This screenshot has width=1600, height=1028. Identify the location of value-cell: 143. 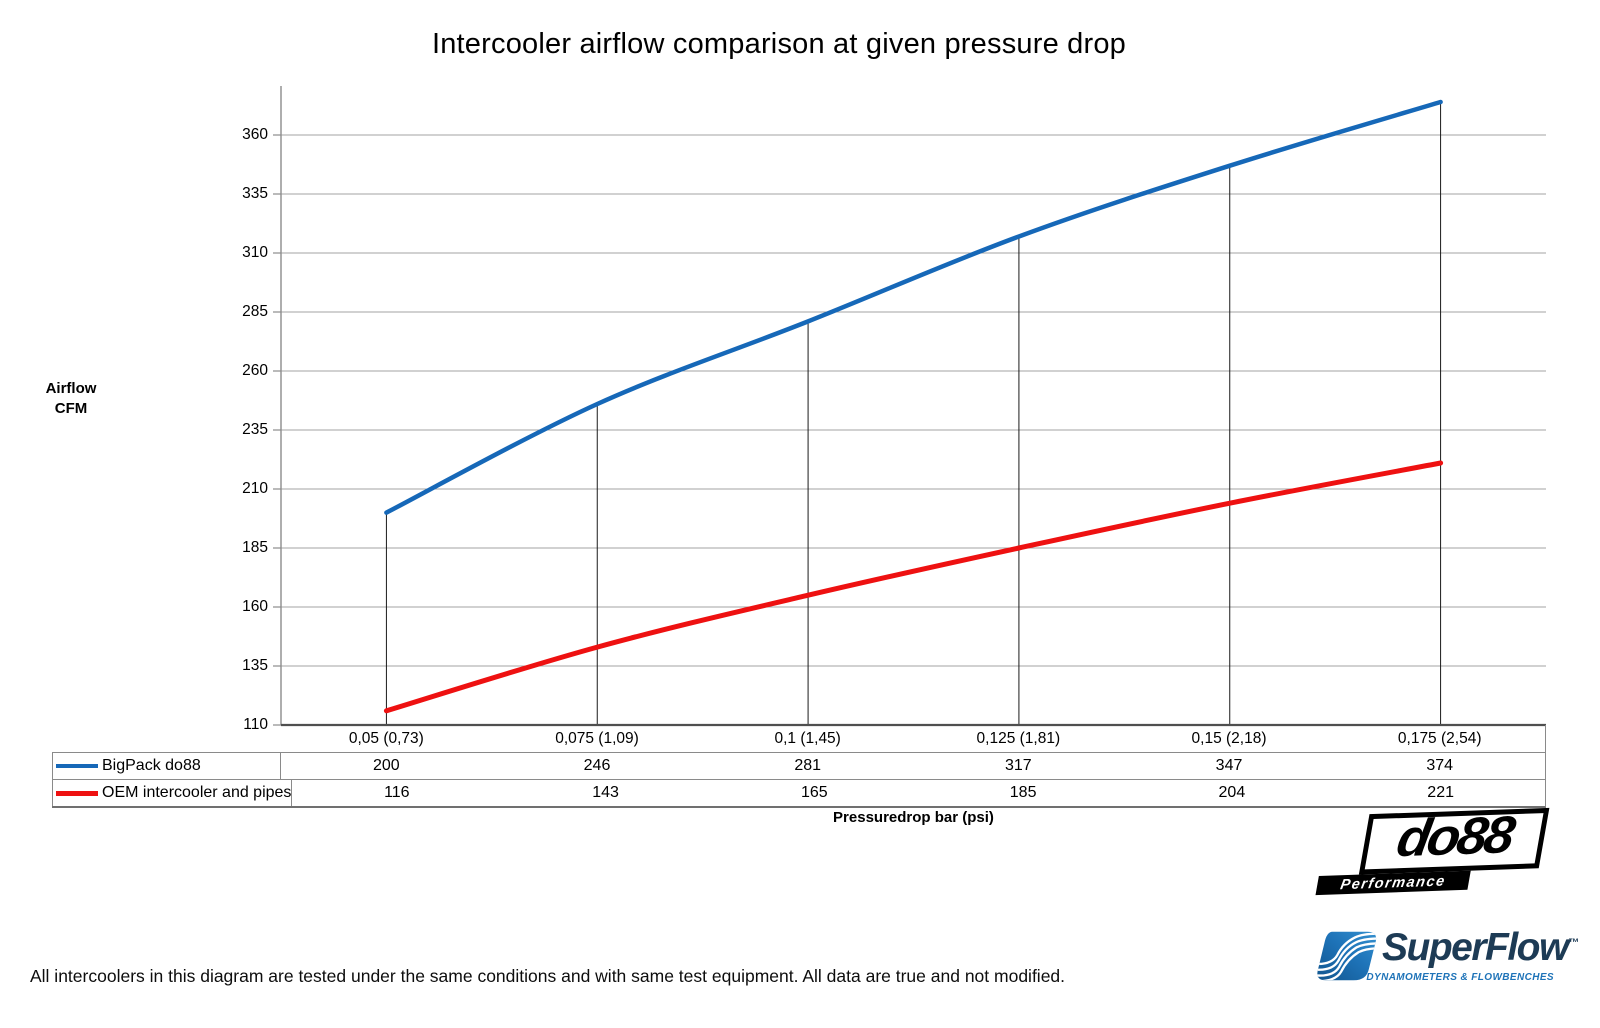
(605, 792).